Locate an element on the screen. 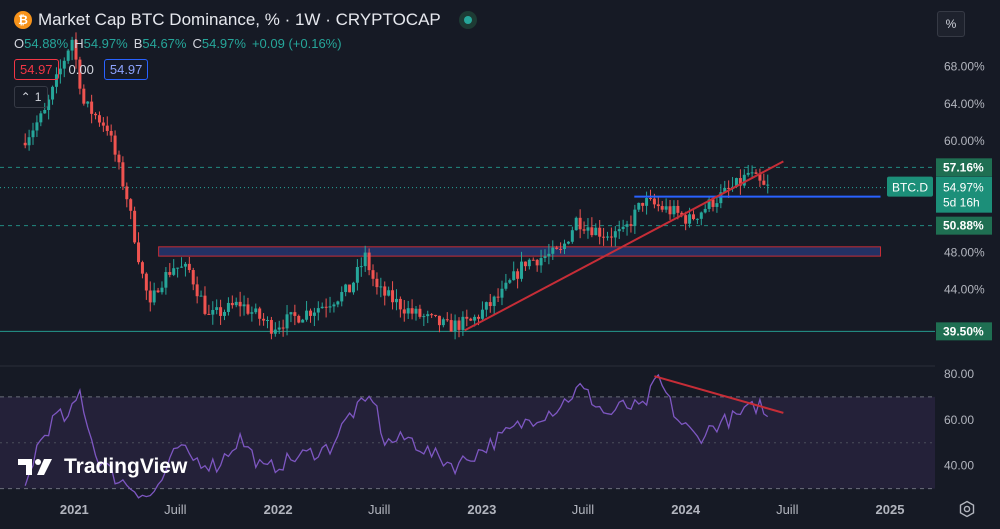 The width and height of the screenshot is (1000, 529). ask-price-box: 54.97 is located at coordinates (126, 69).